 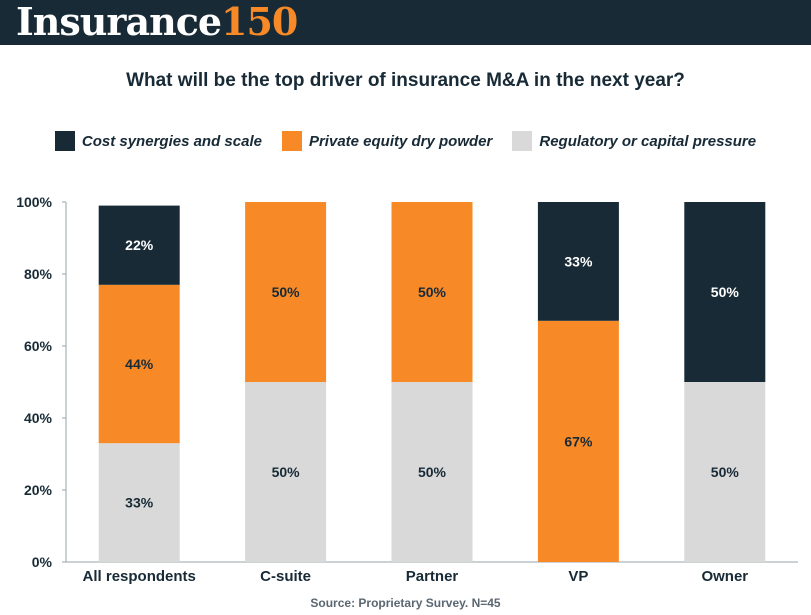 What do you see at coordinates (648, 141) in the screenshot?
I see `legend-label-regulatory: Regulatory or capital pressure` at bounding box center [648, 141].